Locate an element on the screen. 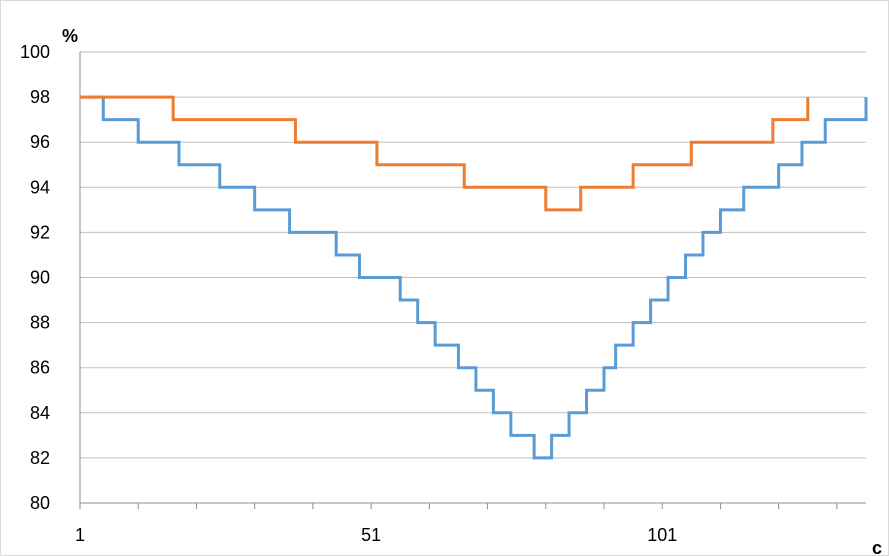 This screenshot has width=889, height=556. y-tick-label: 90 is located at coordinates (40, 278).